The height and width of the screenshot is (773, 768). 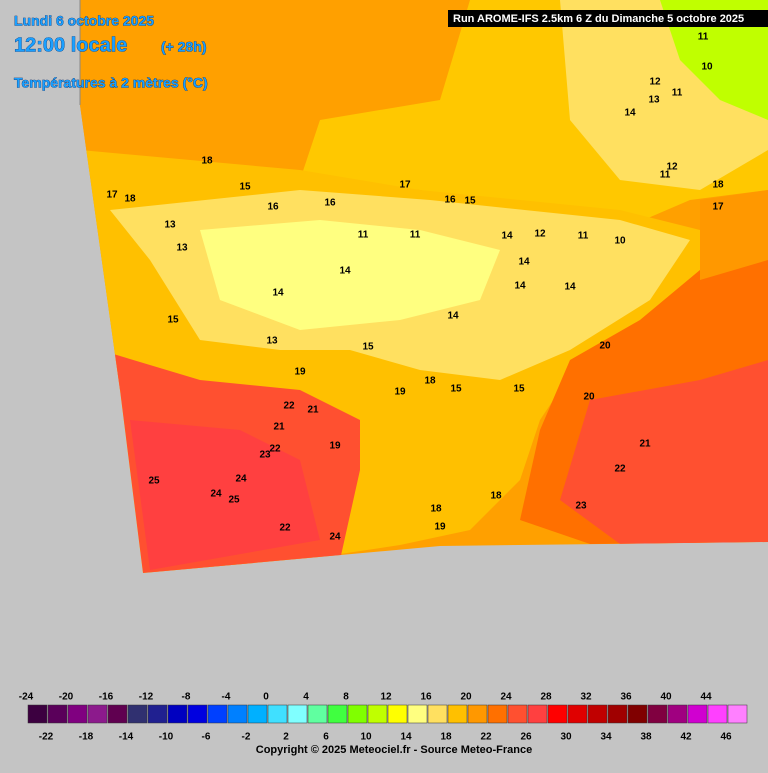 I want to click on legend-label-bottom: 34, so click(x=606, y=737).